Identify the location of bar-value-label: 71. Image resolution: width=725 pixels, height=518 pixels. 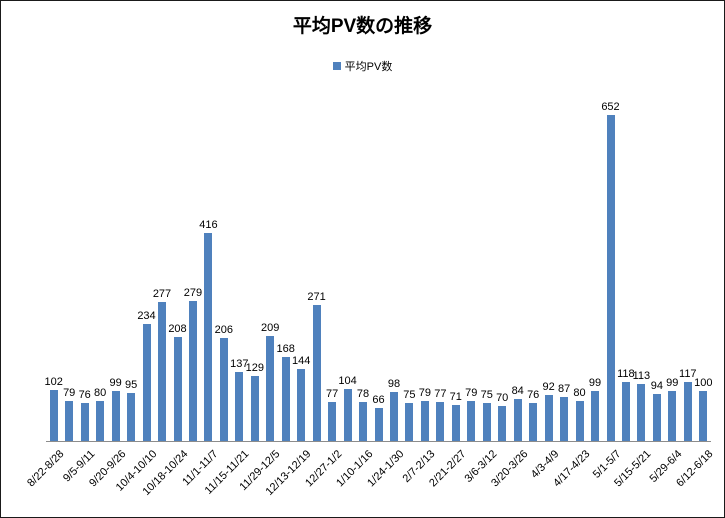
(455, 397).